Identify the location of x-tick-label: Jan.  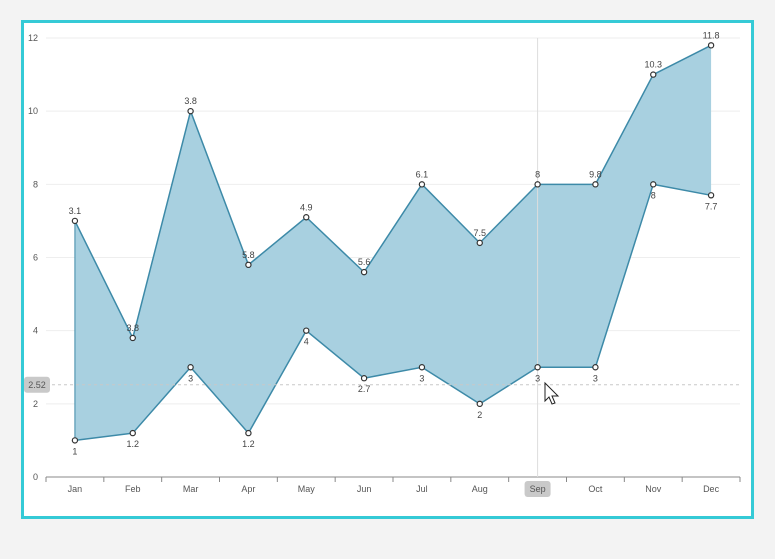
(75, 489).